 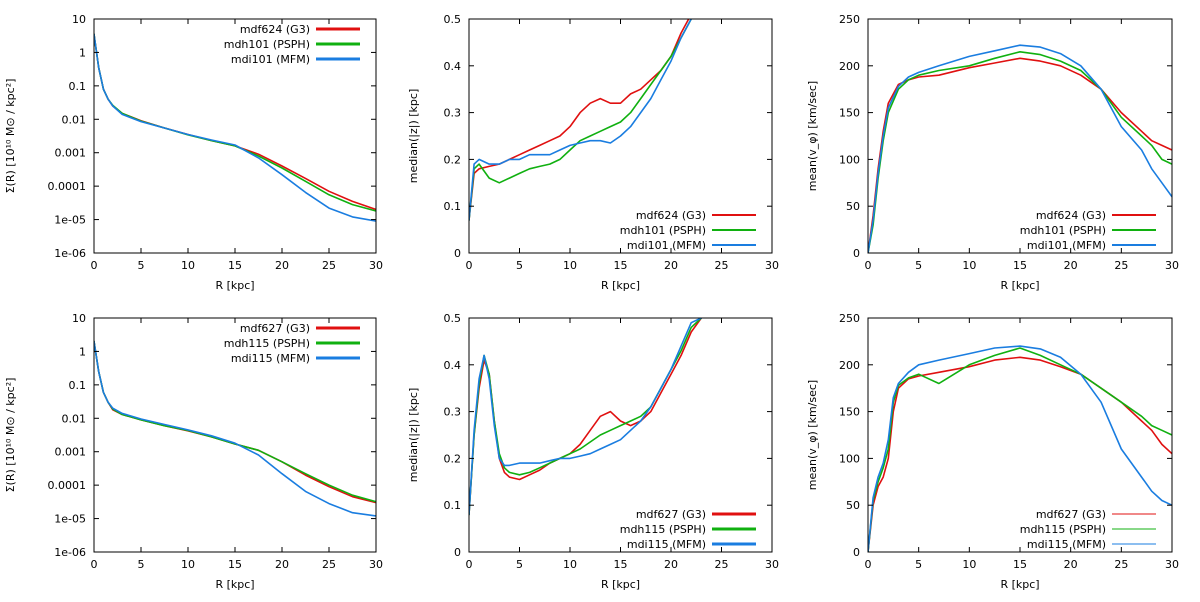 What do you see at coordinates (413, 435) in the screenshot?
I see `y-axis-title: median(|z|) [kpc]` at bounding box center [413, 435].